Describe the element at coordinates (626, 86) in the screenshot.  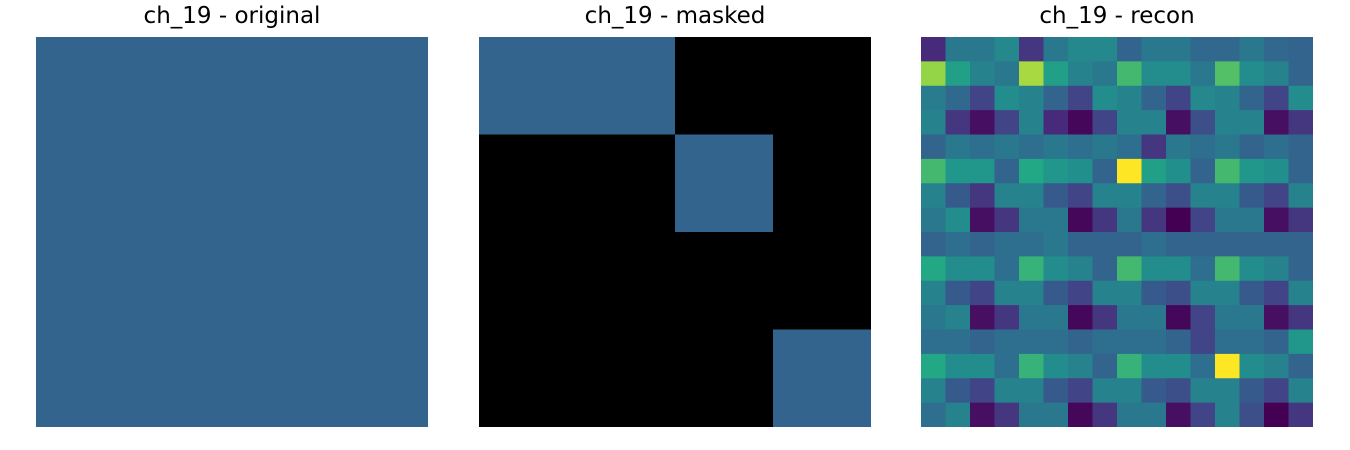
I see `visible-block` at that location.